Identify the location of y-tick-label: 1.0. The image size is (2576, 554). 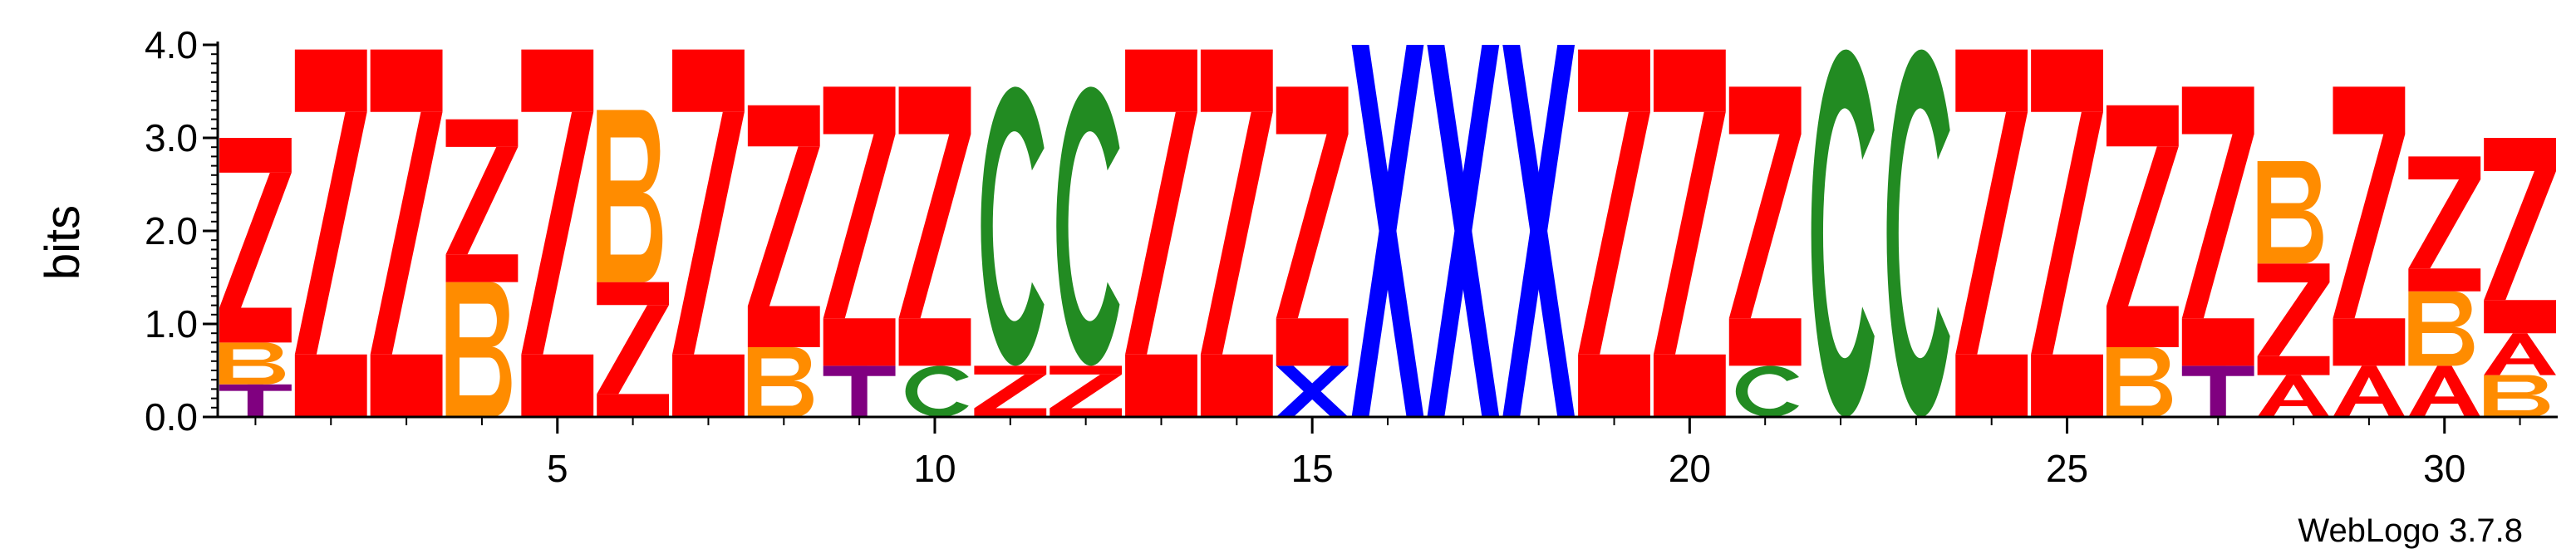
(171, 324).